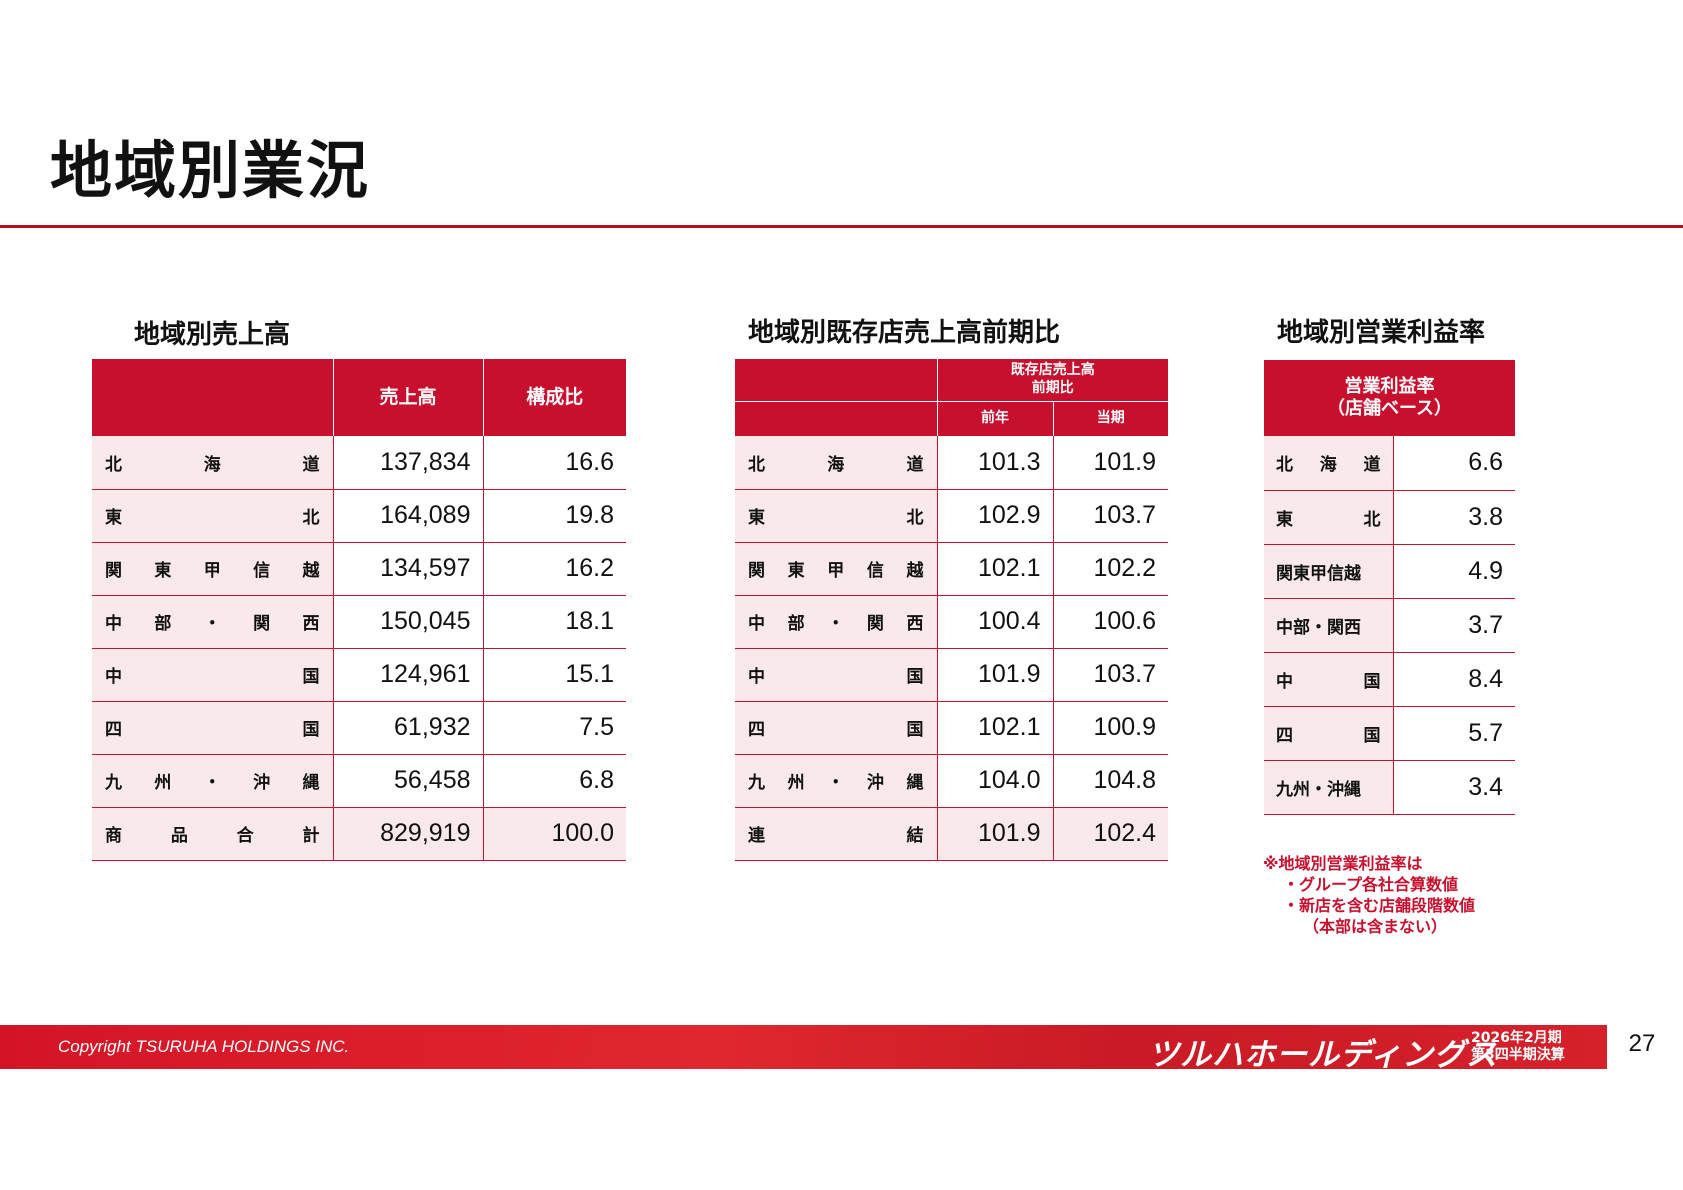  I want to click on table-row: 東北 3.8, so click(1390, 517).